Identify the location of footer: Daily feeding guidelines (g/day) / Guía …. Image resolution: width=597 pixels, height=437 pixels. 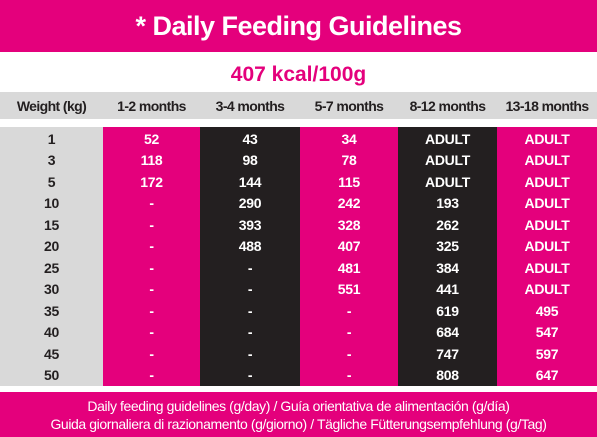
(298, 414).